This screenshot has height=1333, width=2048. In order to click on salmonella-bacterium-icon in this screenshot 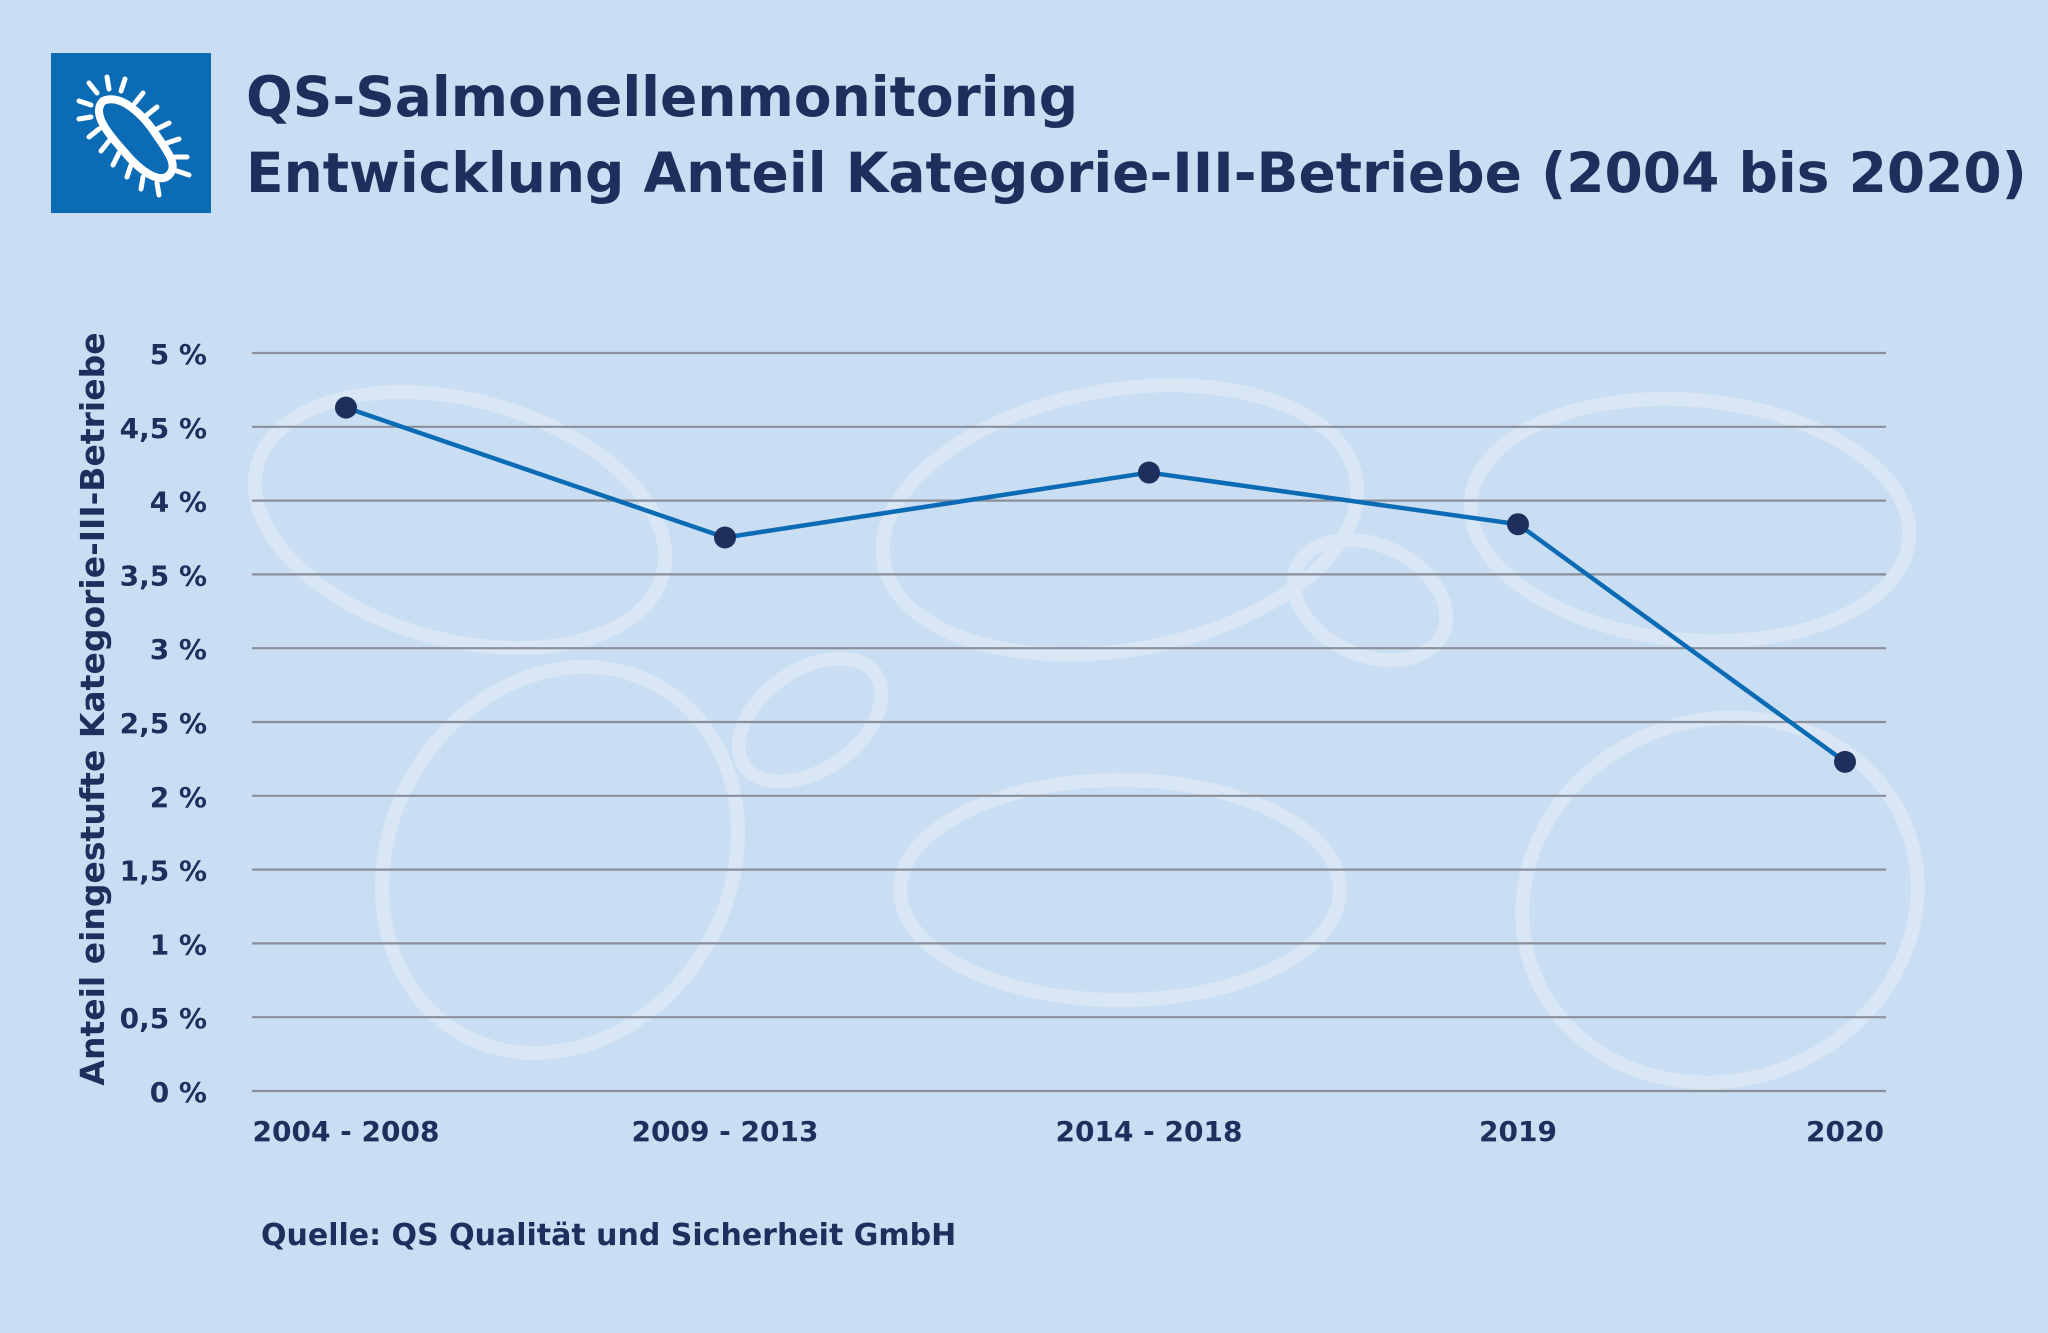, I will do `click(131, 133)`.